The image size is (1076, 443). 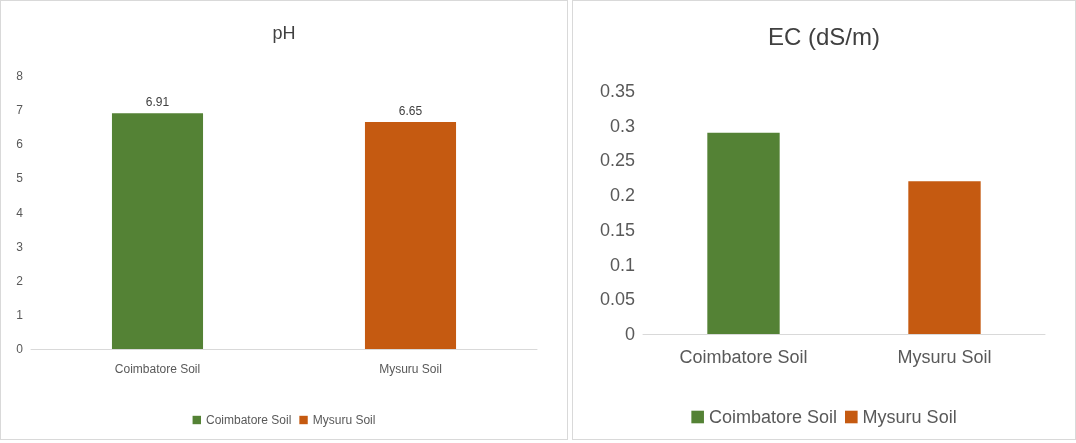 What do you see at coordinates (617, 160) in the screenshot?
I see `y-tick-label: 0.25` at bounding box center [617, 160].